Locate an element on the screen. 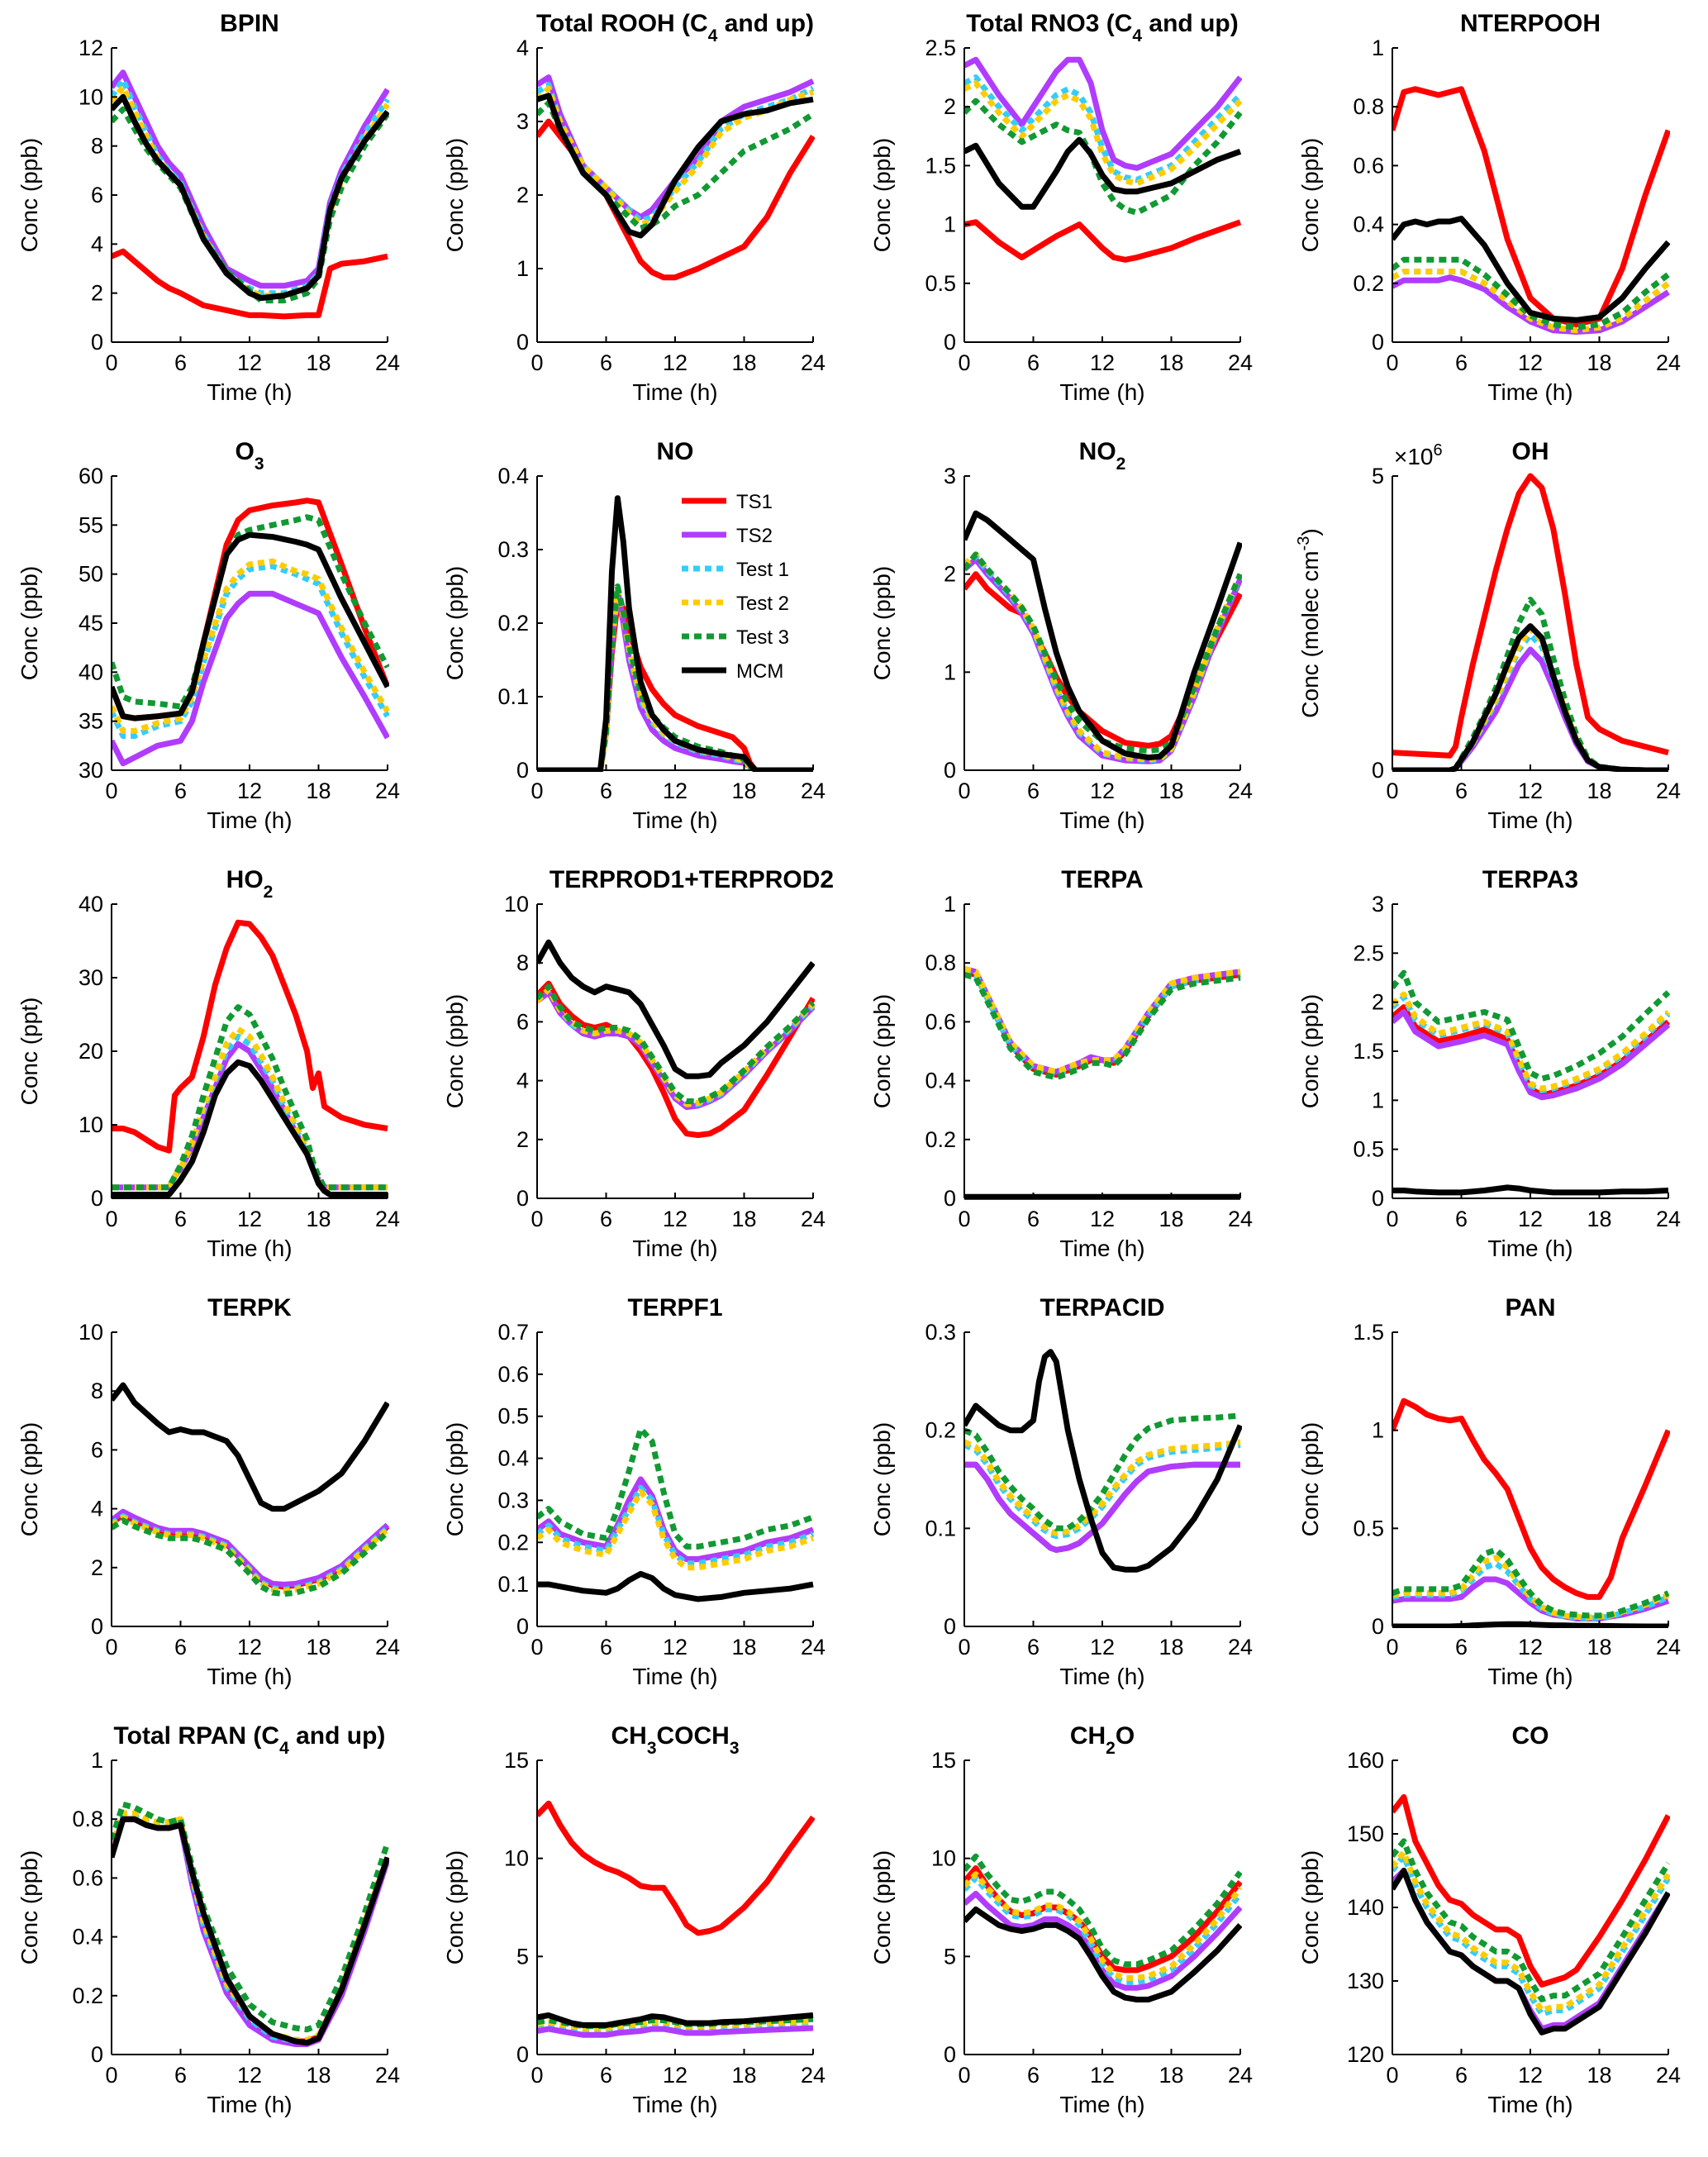 Image resolution: width=1708 pixels, height=2157 pixels. subplot-title: TERPF1 is located at coordinates (674, 1307).